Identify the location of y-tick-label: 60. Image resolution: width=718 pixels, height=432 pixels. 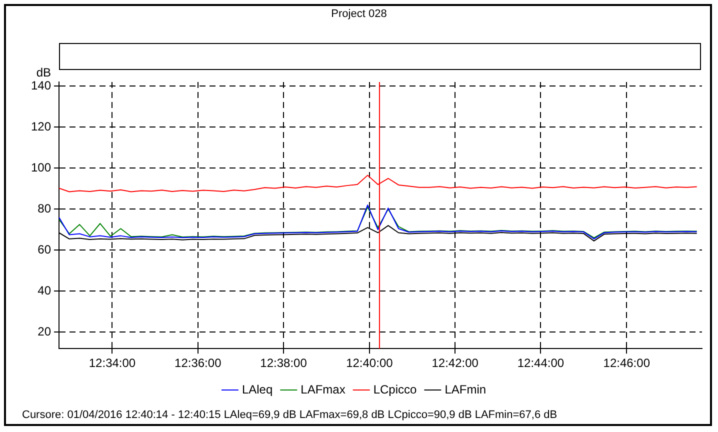
(45, 249).